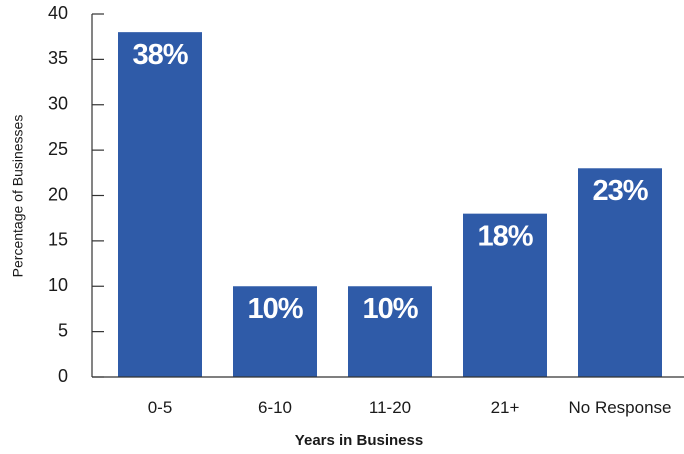 The image size is (684, 454). I want to click on x-tick-label: 6-10, so click(275, 407).